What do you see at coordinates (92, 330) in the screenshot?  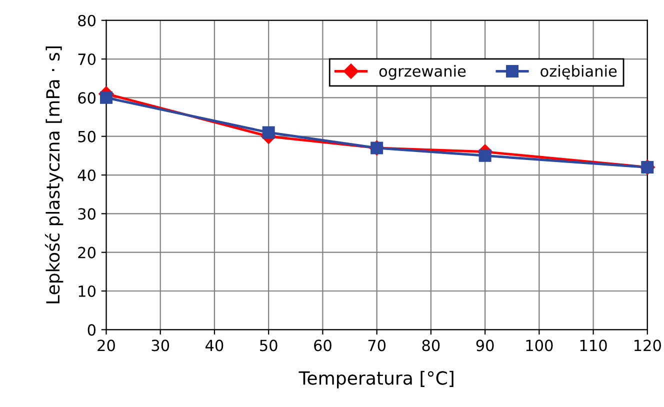 I see `y-tick-label: 0` at bounding box center [92, 330].